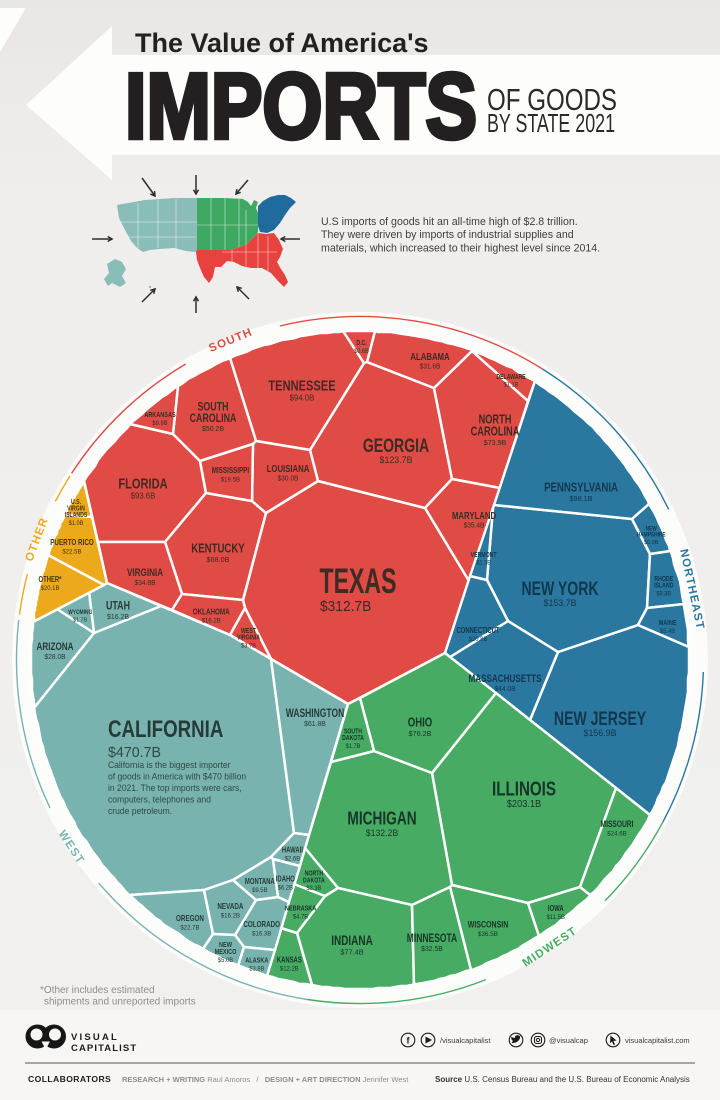 This screenshot has height=1100, width=720. What do you see at coordinates (289, 961) in the screenshot?
I see `svg-text: KANSAS` at bounding box center [289, 961].